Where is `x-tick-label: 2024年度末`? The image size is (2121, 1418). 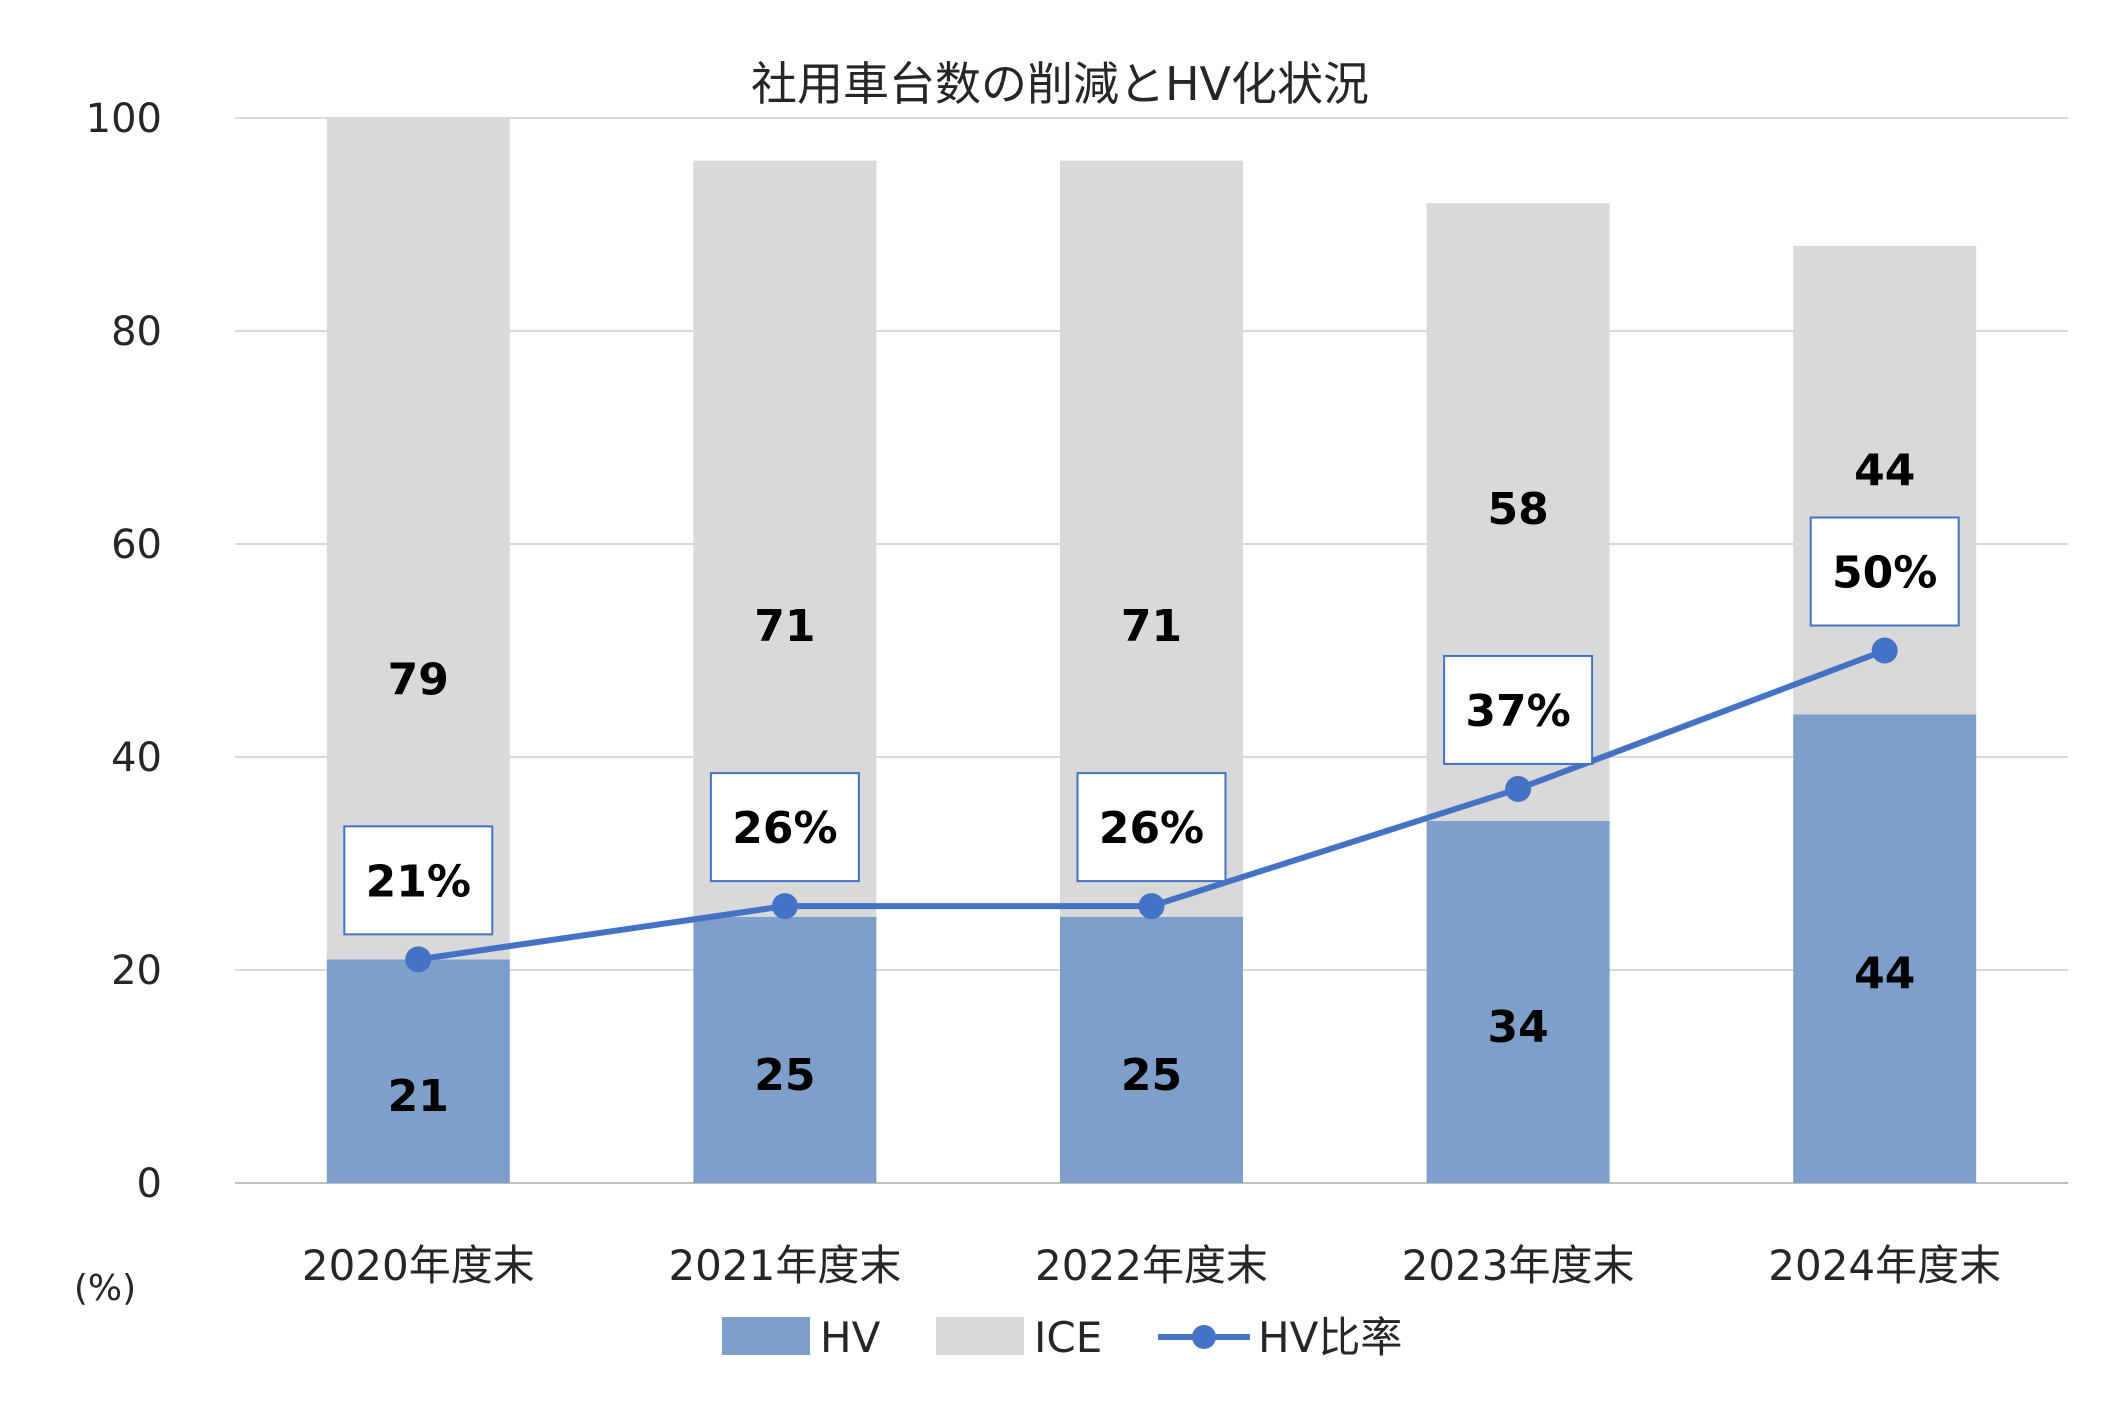 x-tick-label: 2024年度末 is located at coordinates (1884, 1265).